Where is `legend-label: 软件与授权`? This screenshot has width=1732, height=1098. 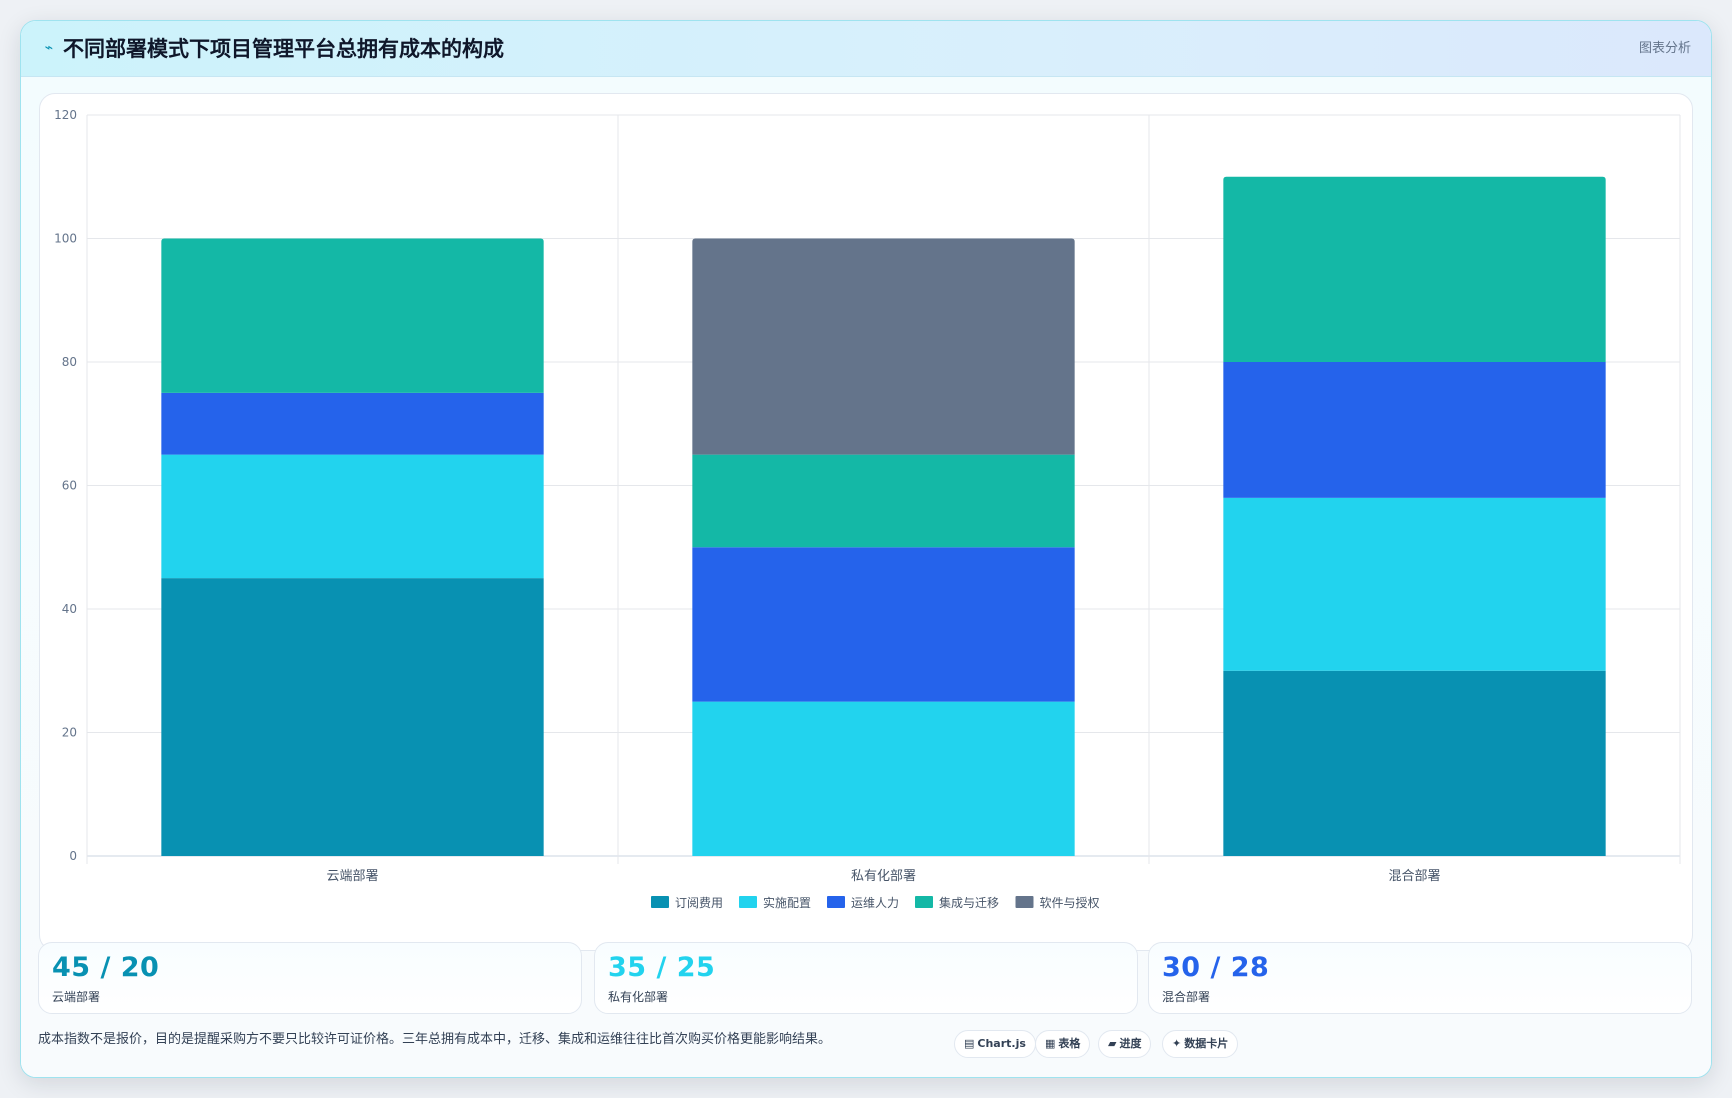
legend-label: 软件与授权 is located at coordinates (1070, 902).